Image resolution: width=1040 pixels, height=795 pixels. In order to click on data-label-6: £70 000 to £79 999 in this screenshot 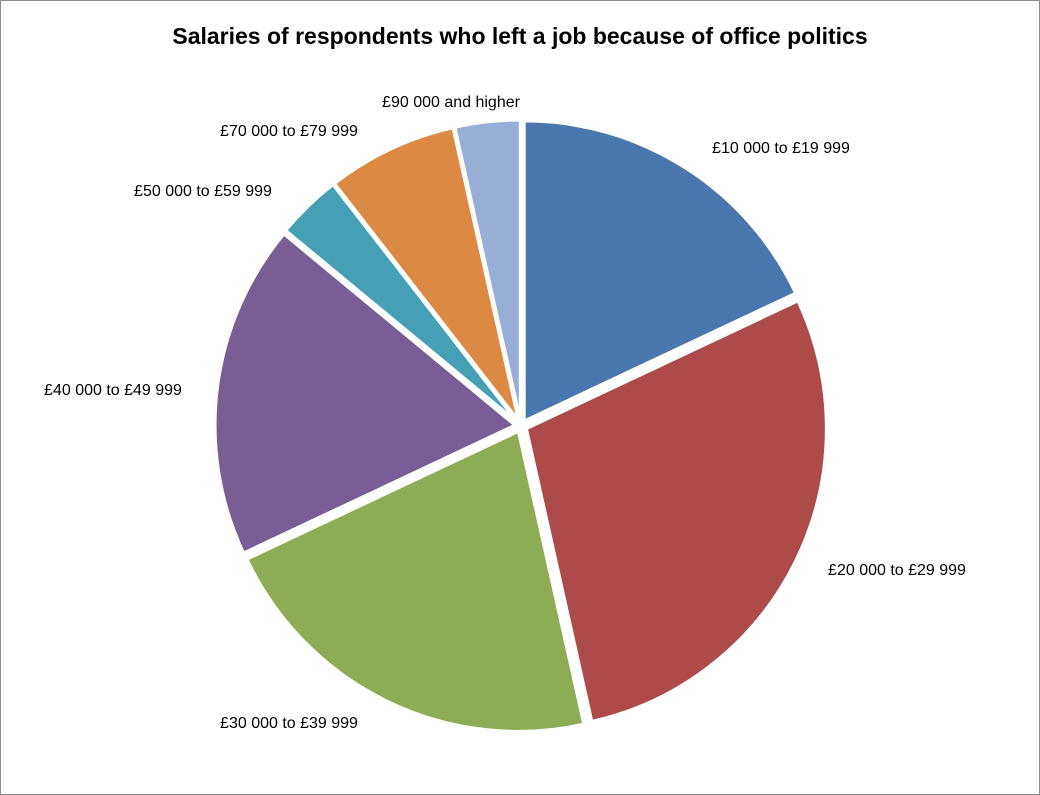, I will do `click(289, 131)`.